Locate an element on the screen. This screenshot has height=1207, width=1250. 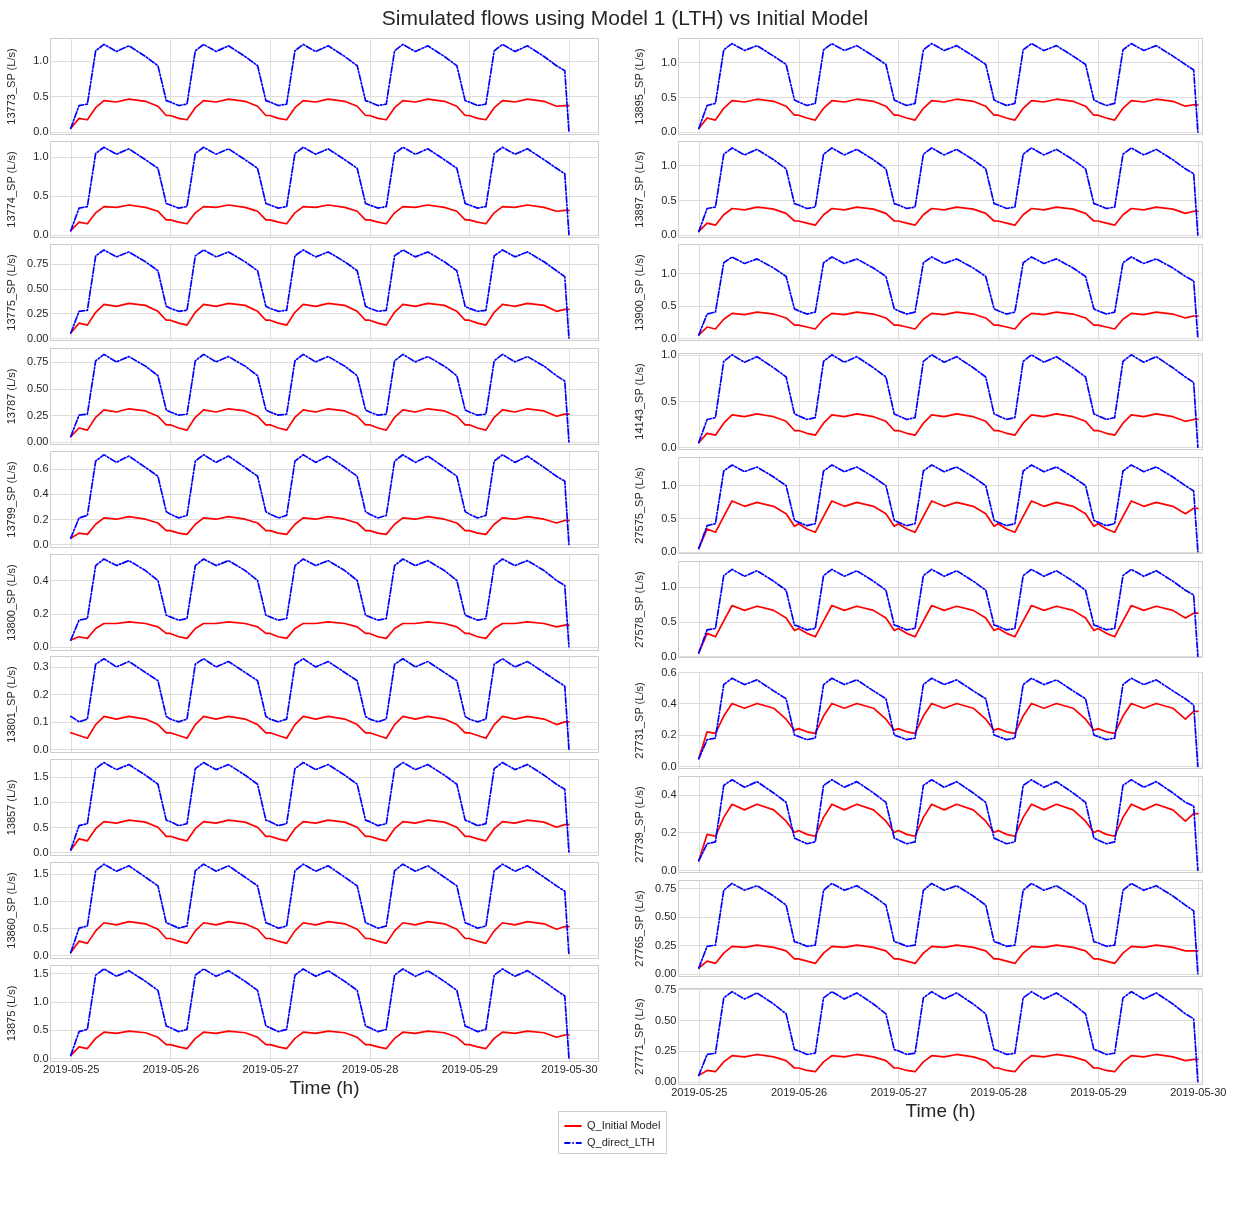
y-axis-title: 13897_SP (L/s) is located at coordinates (638, 189).